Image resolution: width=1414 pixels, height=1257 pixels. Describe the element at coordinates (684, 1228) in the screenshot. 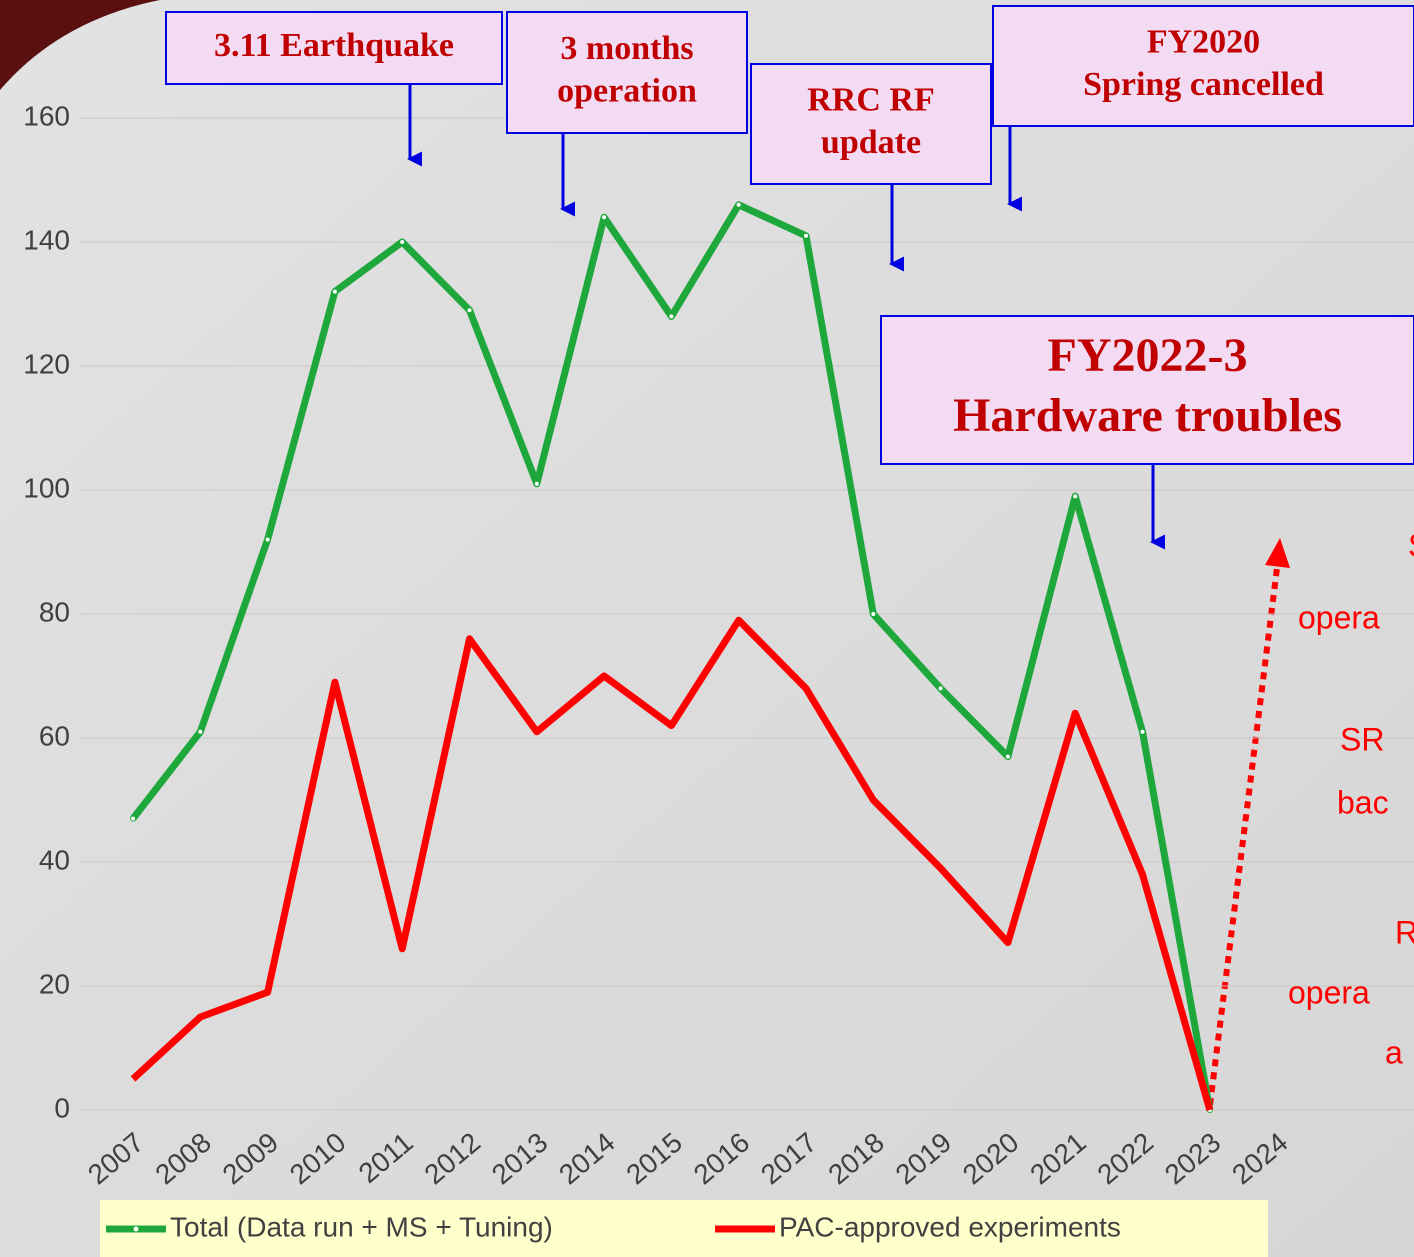

I see `legend-box` at that location.